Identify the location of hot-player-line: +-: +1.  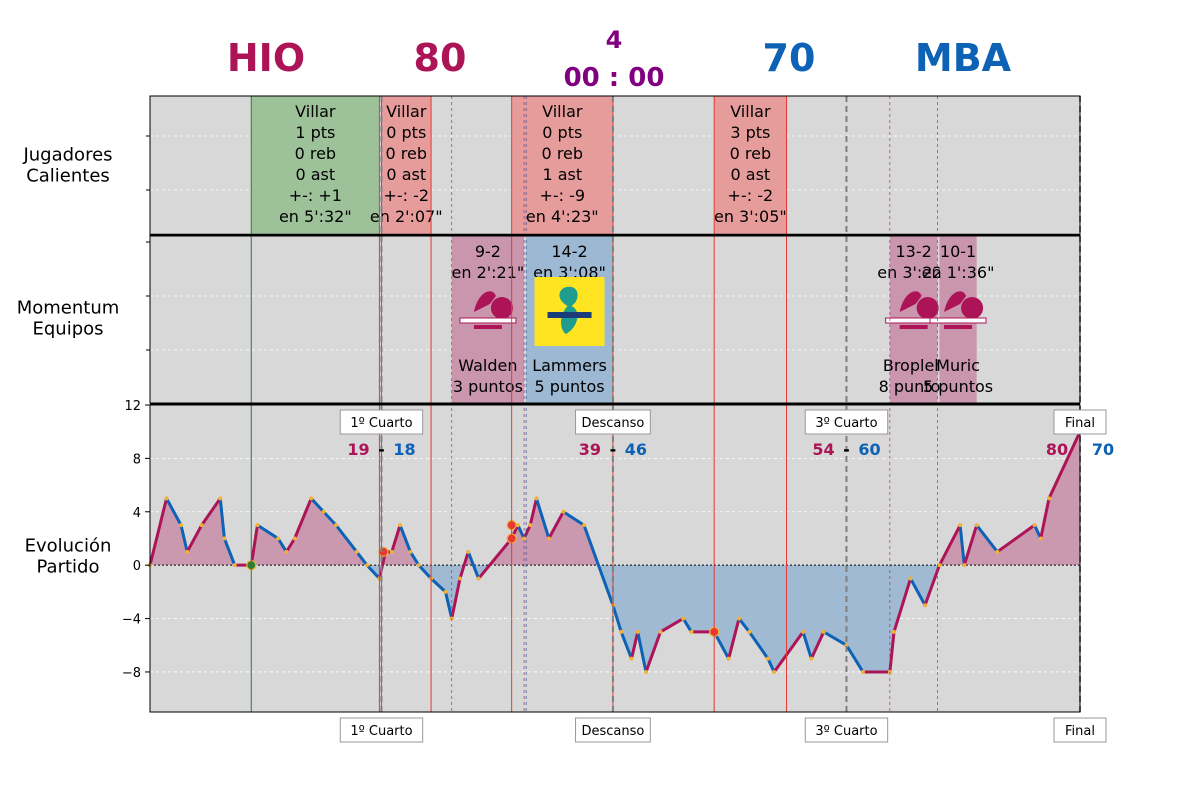
(315, 195).